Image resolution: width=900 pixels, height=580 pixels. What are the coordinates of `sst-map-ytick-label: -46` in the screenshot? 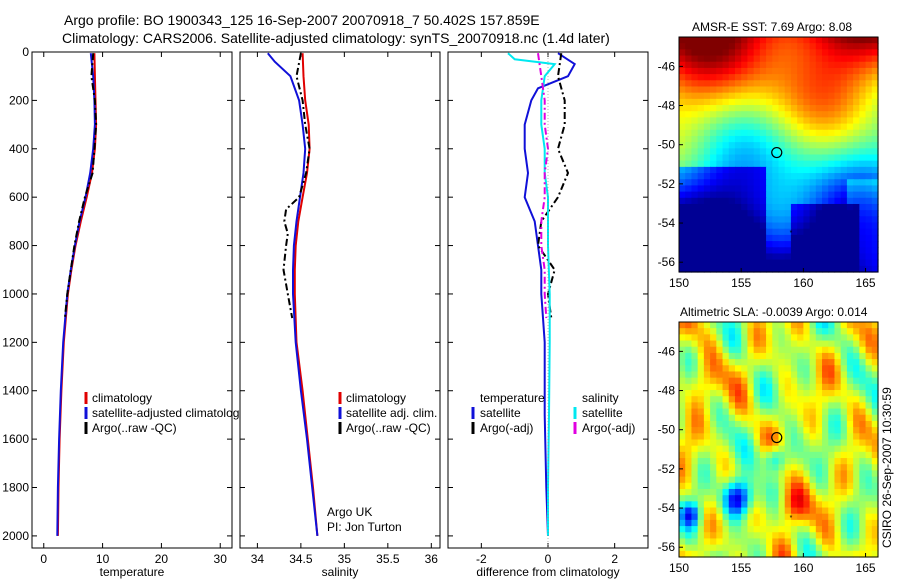 It's located at (667, 66).